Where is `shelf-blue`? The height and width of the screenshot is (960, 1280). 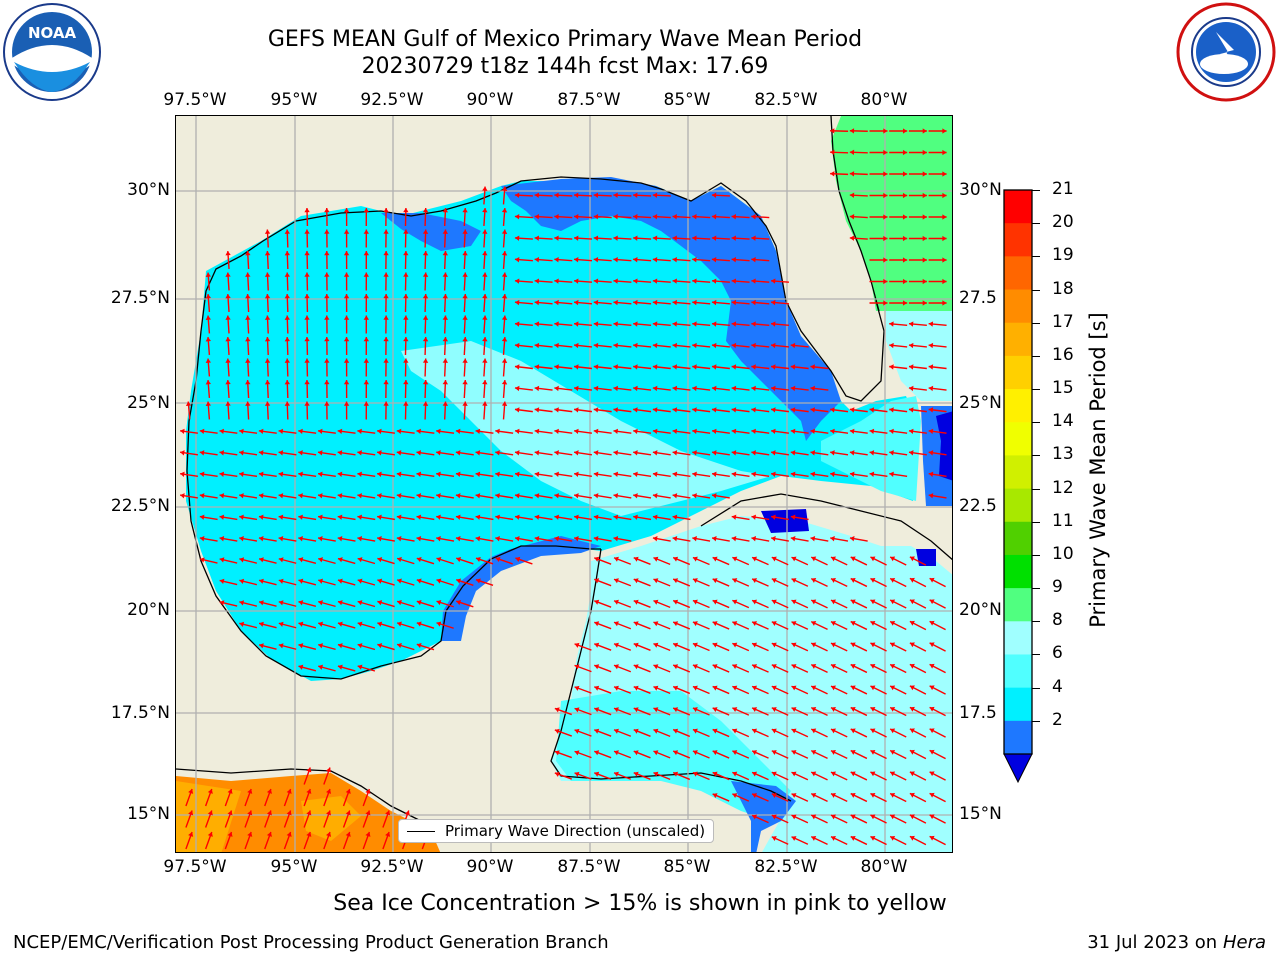 shelf-blue is located at coordinates (671, 309).